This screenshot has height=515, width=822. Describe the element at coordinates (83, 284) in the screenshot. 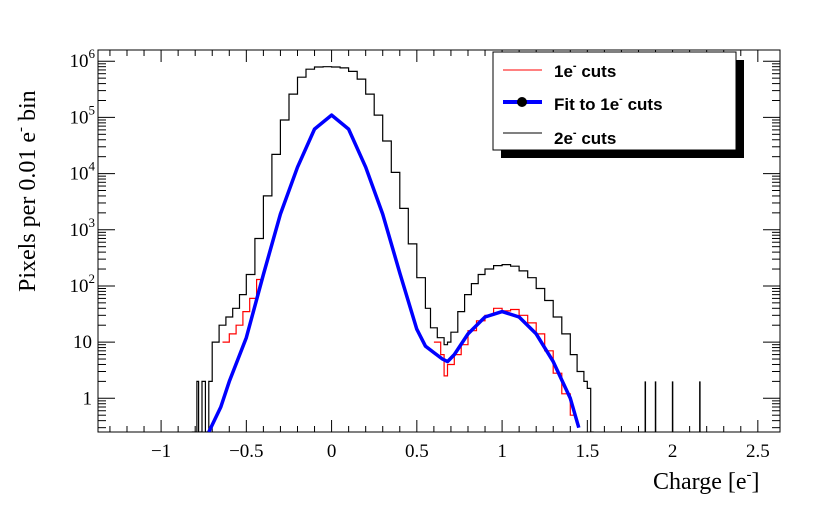

I see `y-tick-label: 10²` at that location.